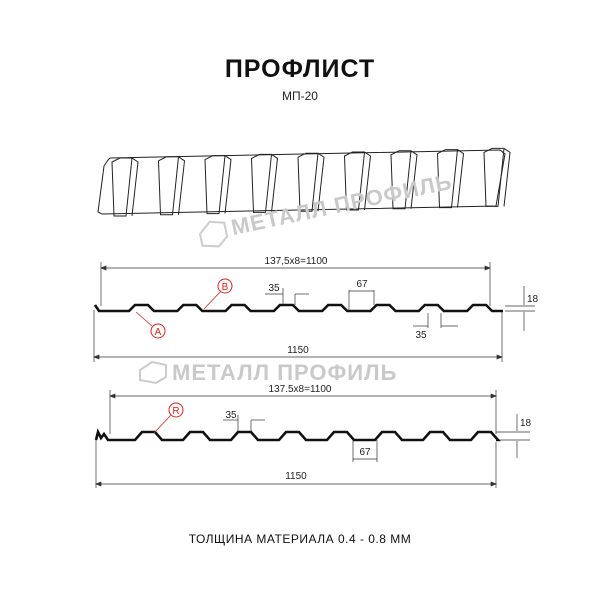 The image size is (600, 600). Describe the element at coordinates (297, 435) in the screenshot. I see `profile-r-shape` at that location.